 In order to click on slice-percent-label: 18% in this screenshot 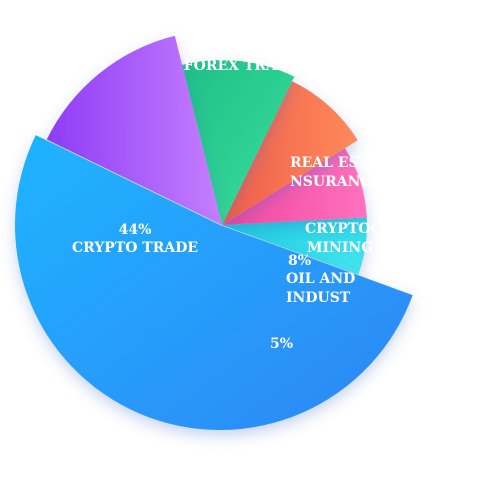, I will do `click(252, 48)`.